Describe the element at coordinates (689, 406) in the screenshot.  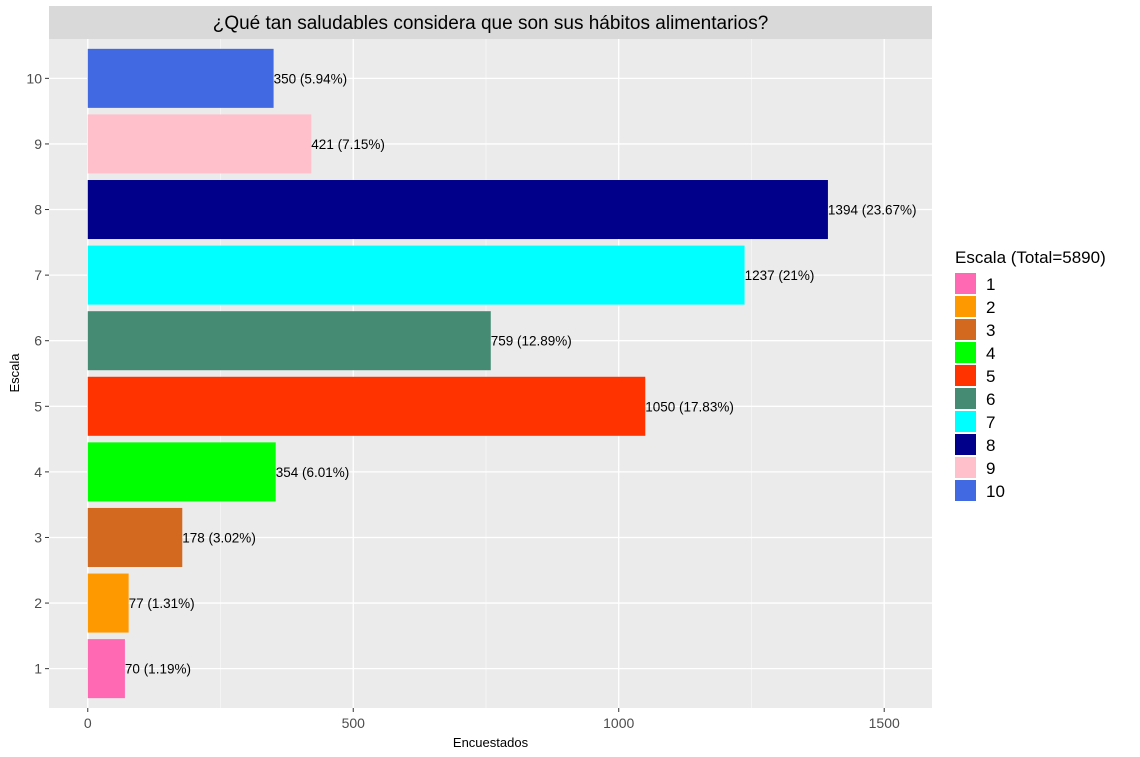
I see `data-label-escala-5: 1050 (17.83%)` at that location.